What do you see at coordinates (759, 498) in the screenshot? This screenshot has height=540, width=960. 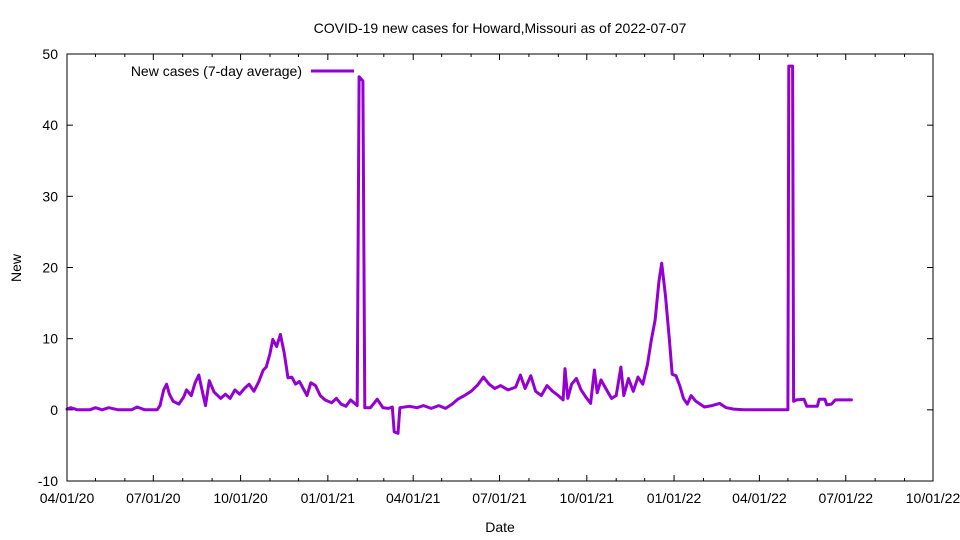 I see `x-tick-label: 04/01/22` at bounding box center [759, 498].